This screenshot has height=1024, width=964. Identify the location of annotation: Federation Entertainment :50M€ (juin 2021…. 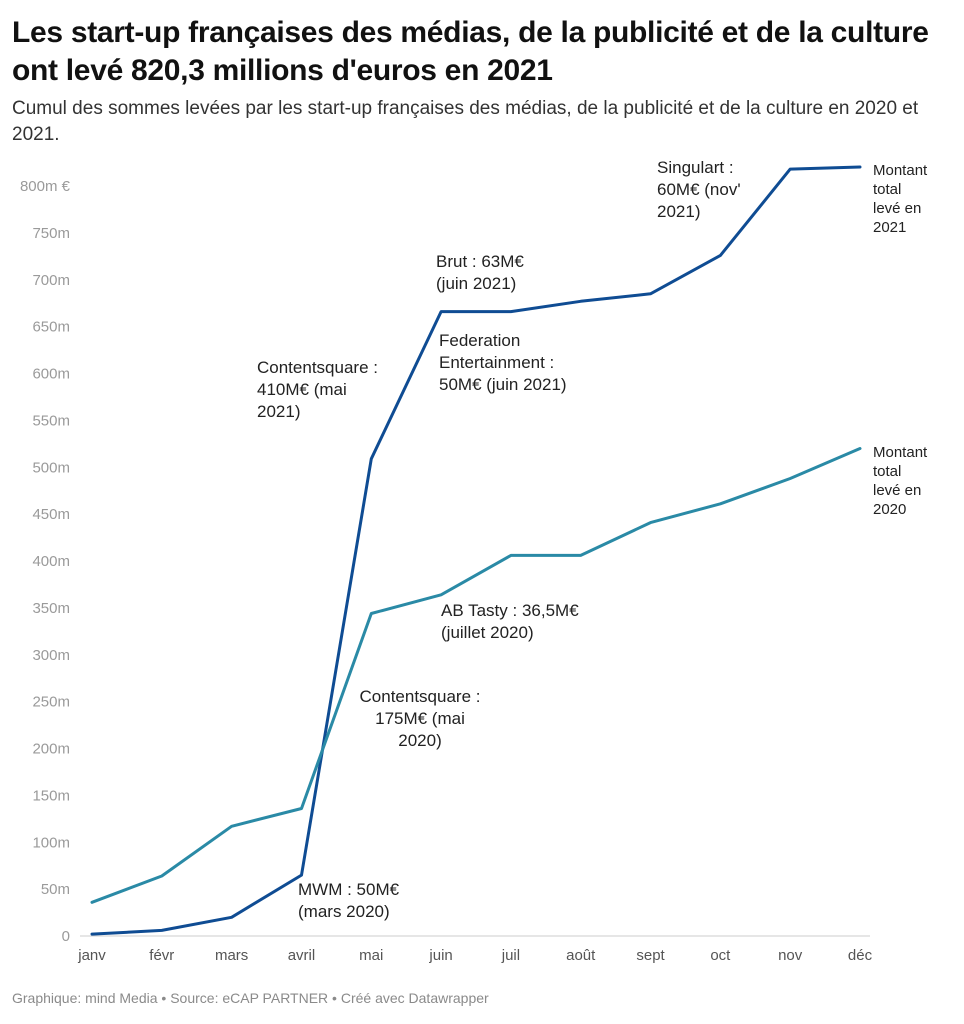
(503, 362).